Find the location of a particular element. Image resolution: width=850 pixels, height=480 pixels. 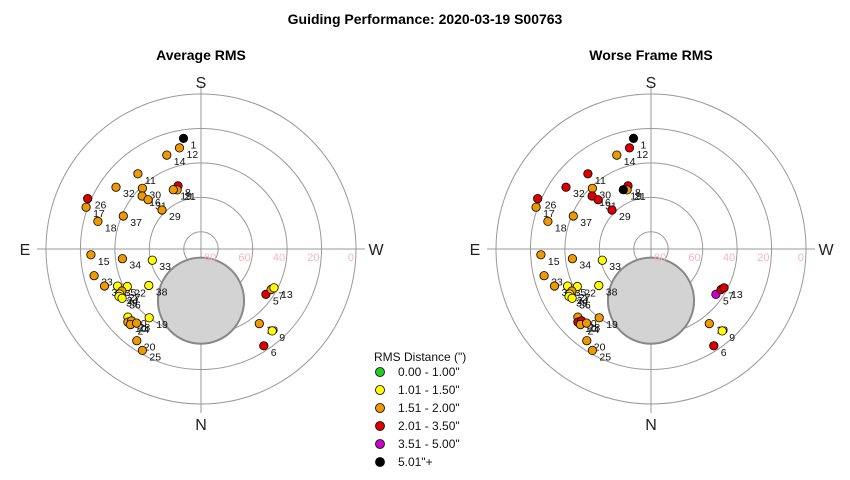

data-point-label: 14 is located at coordinates (630, 162).